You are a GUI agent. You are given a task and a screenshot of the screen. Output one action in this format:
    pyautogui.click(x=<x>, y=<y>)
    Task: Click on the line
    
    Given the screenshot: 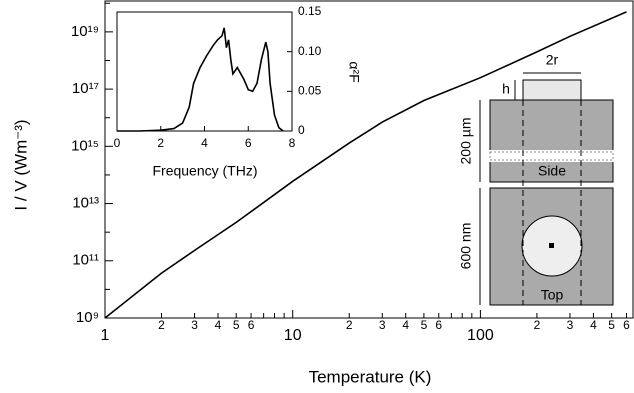 What is the action you would take?
    pyautogui.click(x=200, y=79)
    